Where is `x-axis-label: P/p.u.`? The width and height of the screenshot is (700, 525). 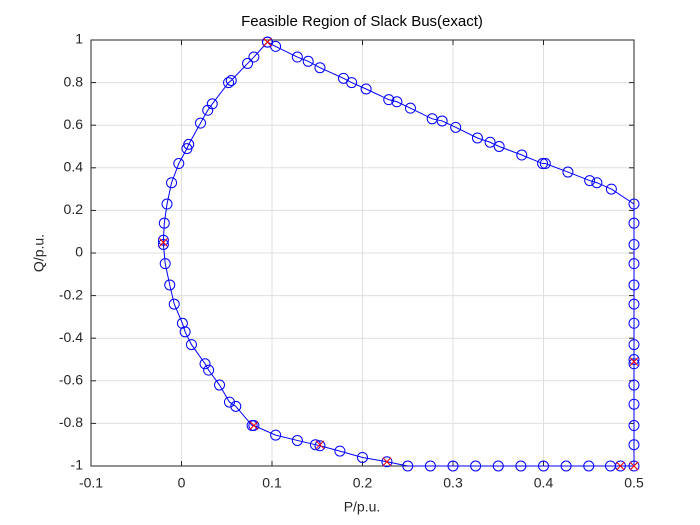 x-axis-label: P/p.u. is located at coordinates (362, 507).